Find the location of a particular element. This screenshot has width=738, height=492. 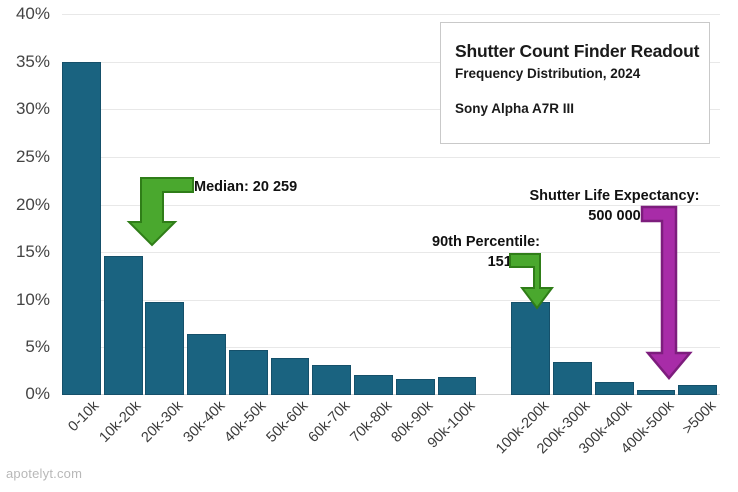

gridline-35: 35% is located at coordinates (368, 61).